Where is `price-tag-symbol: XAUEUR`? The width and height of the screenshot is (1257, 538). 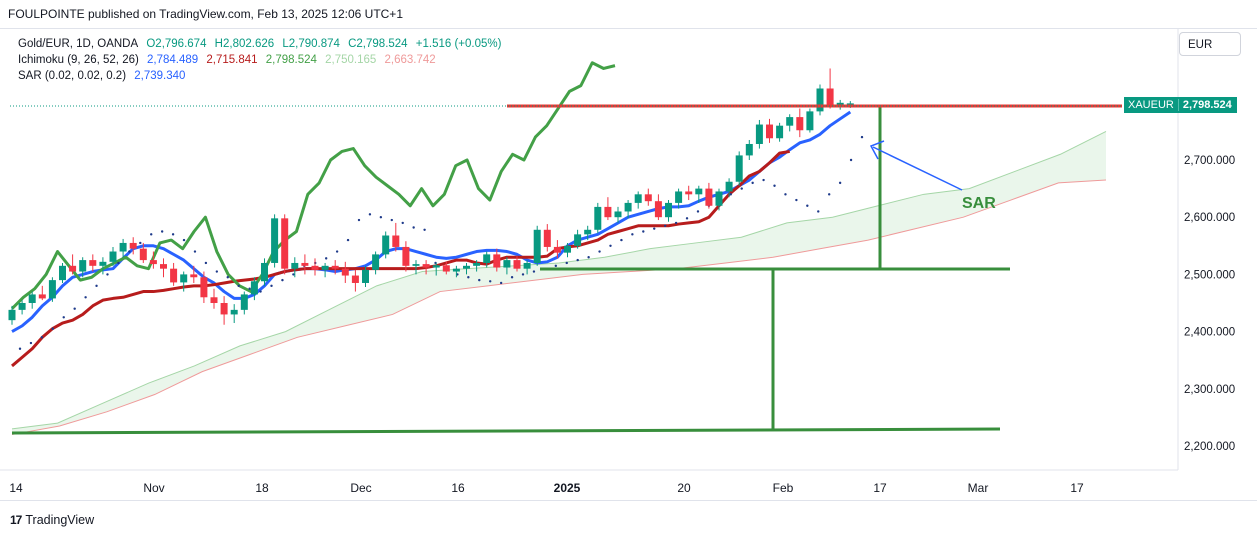 price-tag-symbol: XAUEUR is located at coordinates (1151, 105).